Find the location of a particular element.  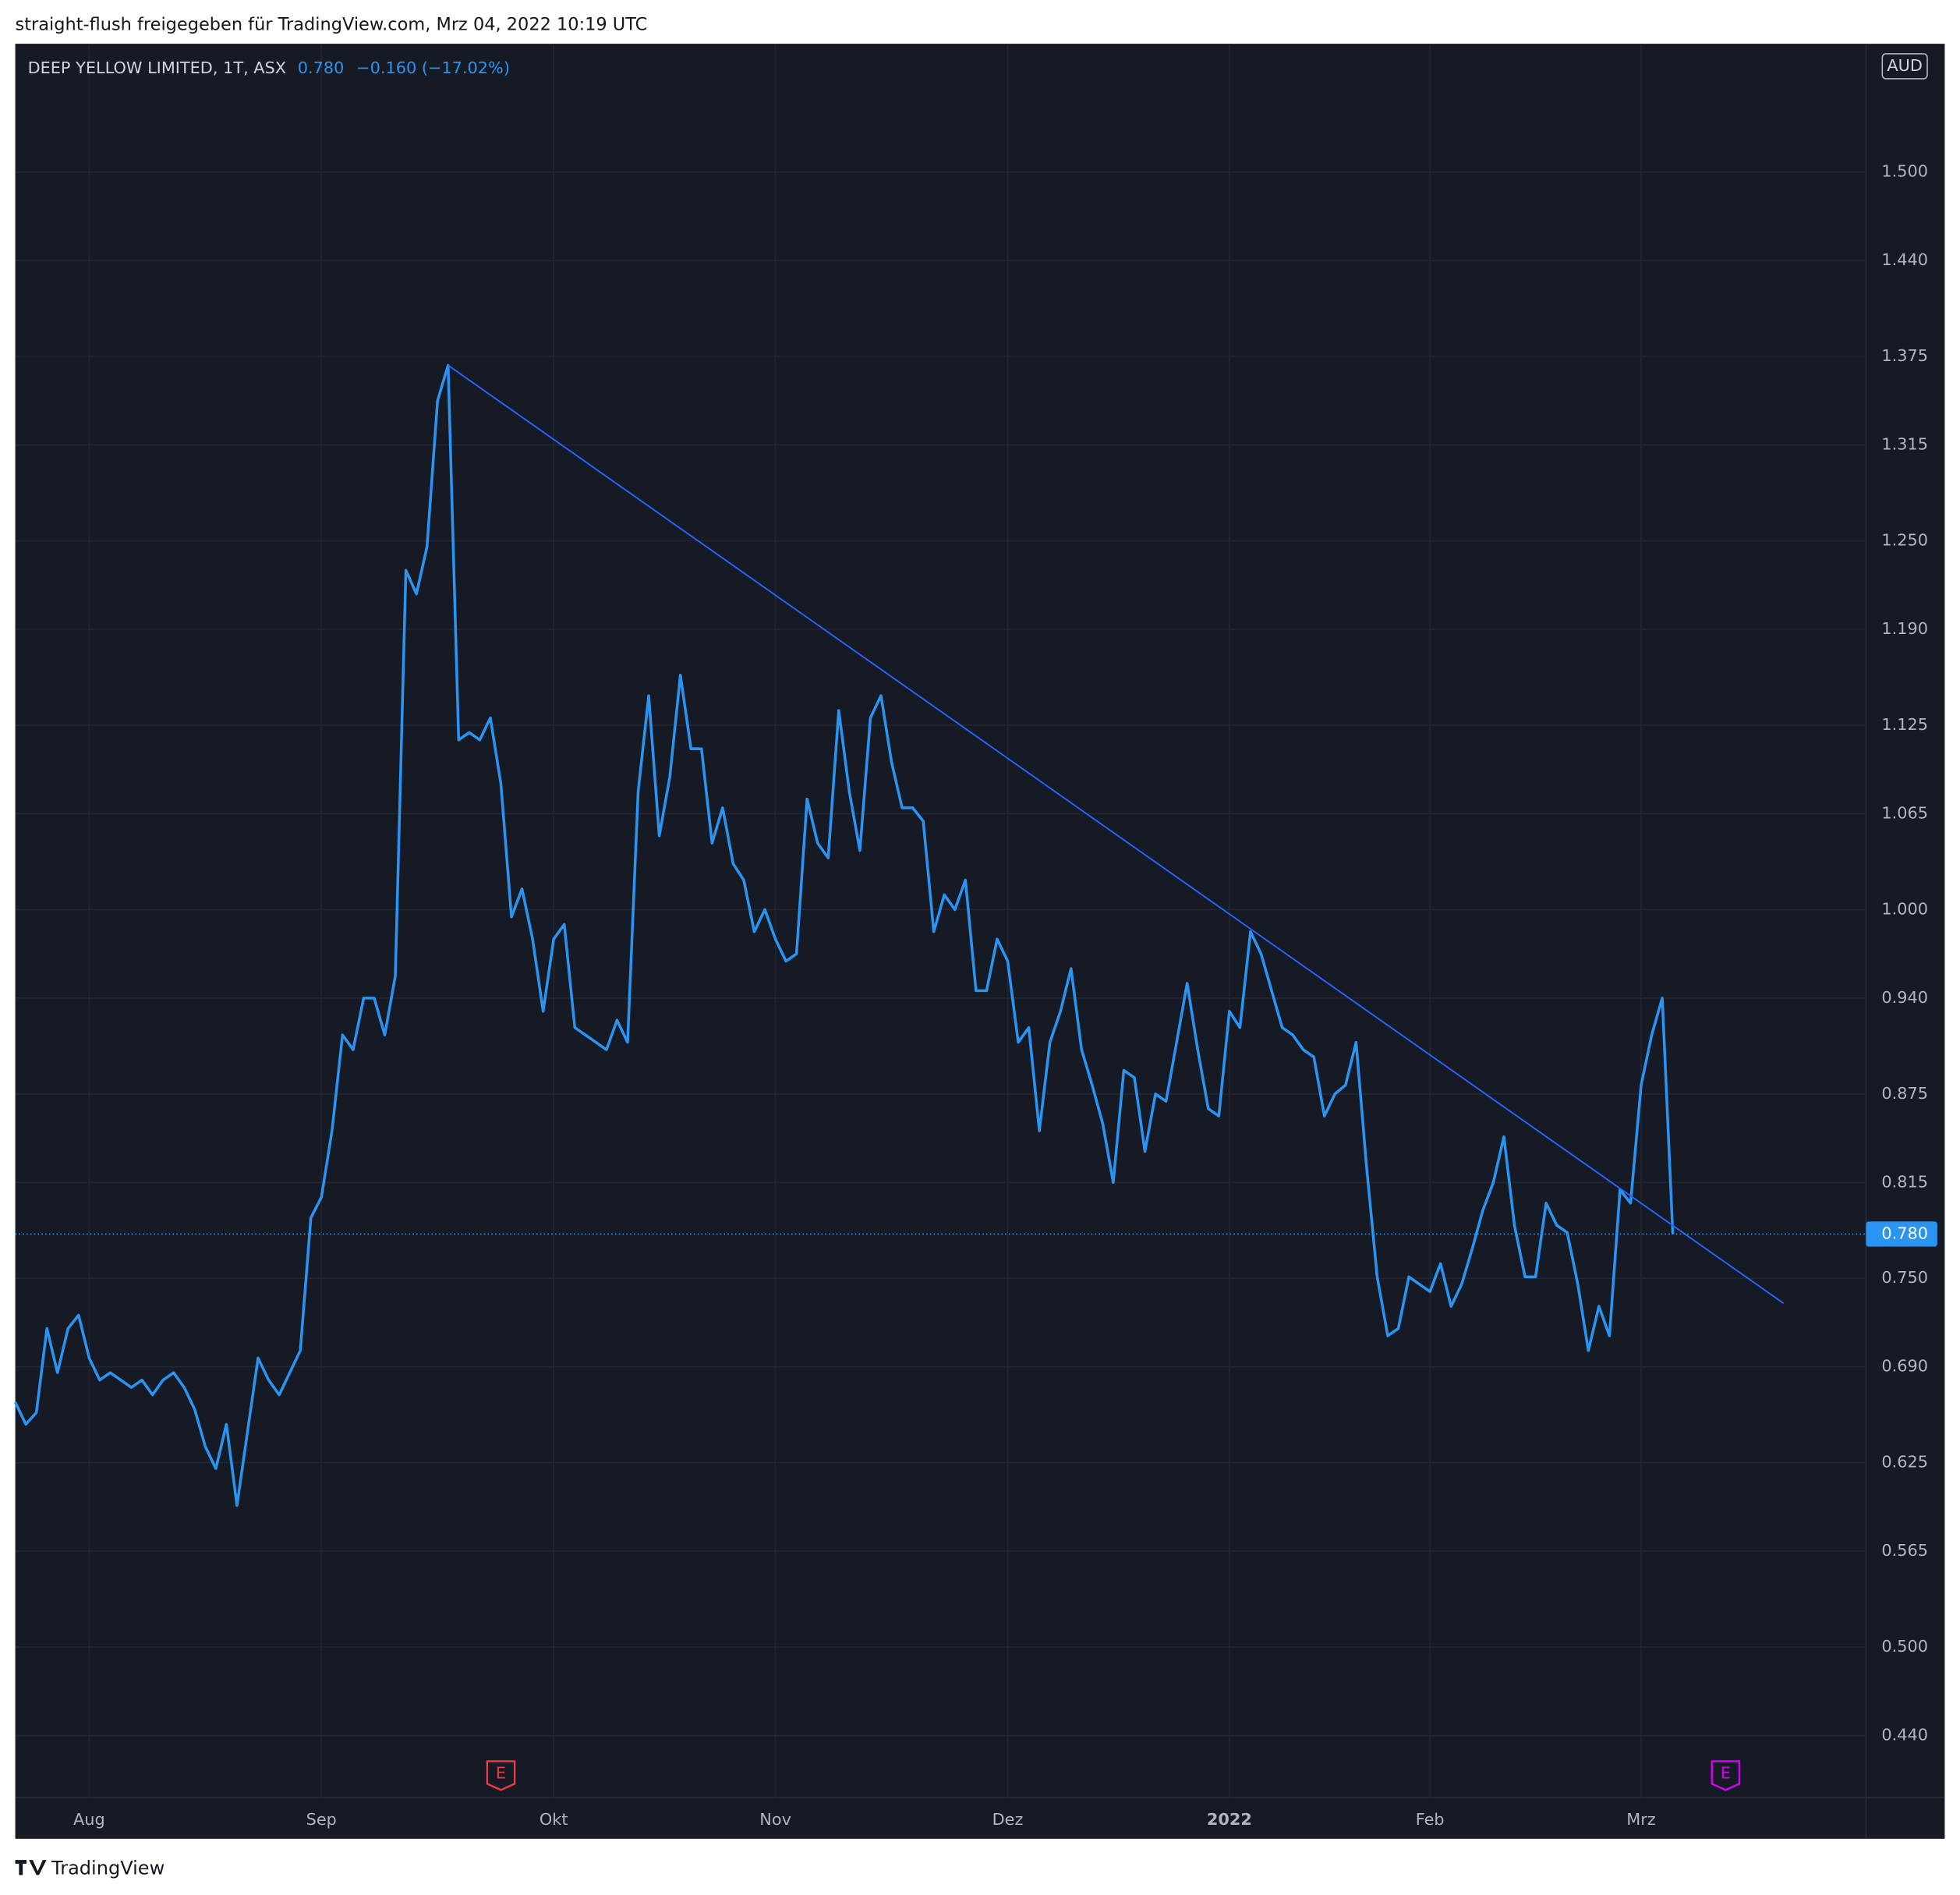

legend-change: −0.160 (−17.02%) is located at coordinates (433, 67).